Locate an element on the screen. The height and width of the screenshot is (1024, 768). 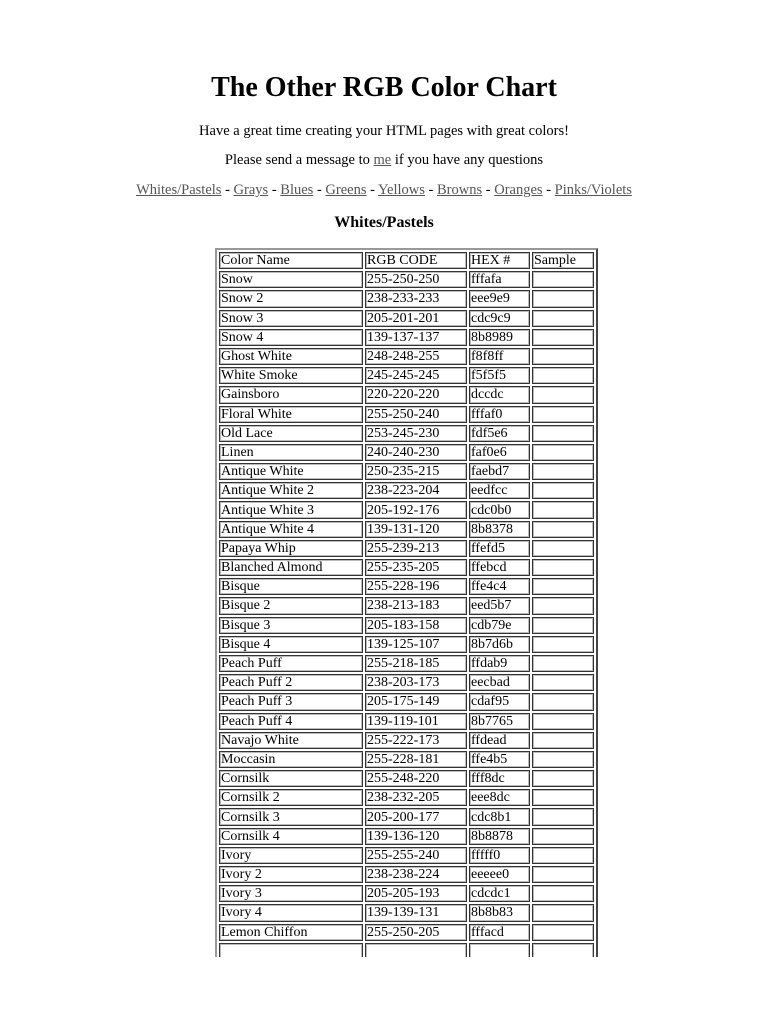
color-name-cell: Antique White 2 is located at coordinates (291, 491).